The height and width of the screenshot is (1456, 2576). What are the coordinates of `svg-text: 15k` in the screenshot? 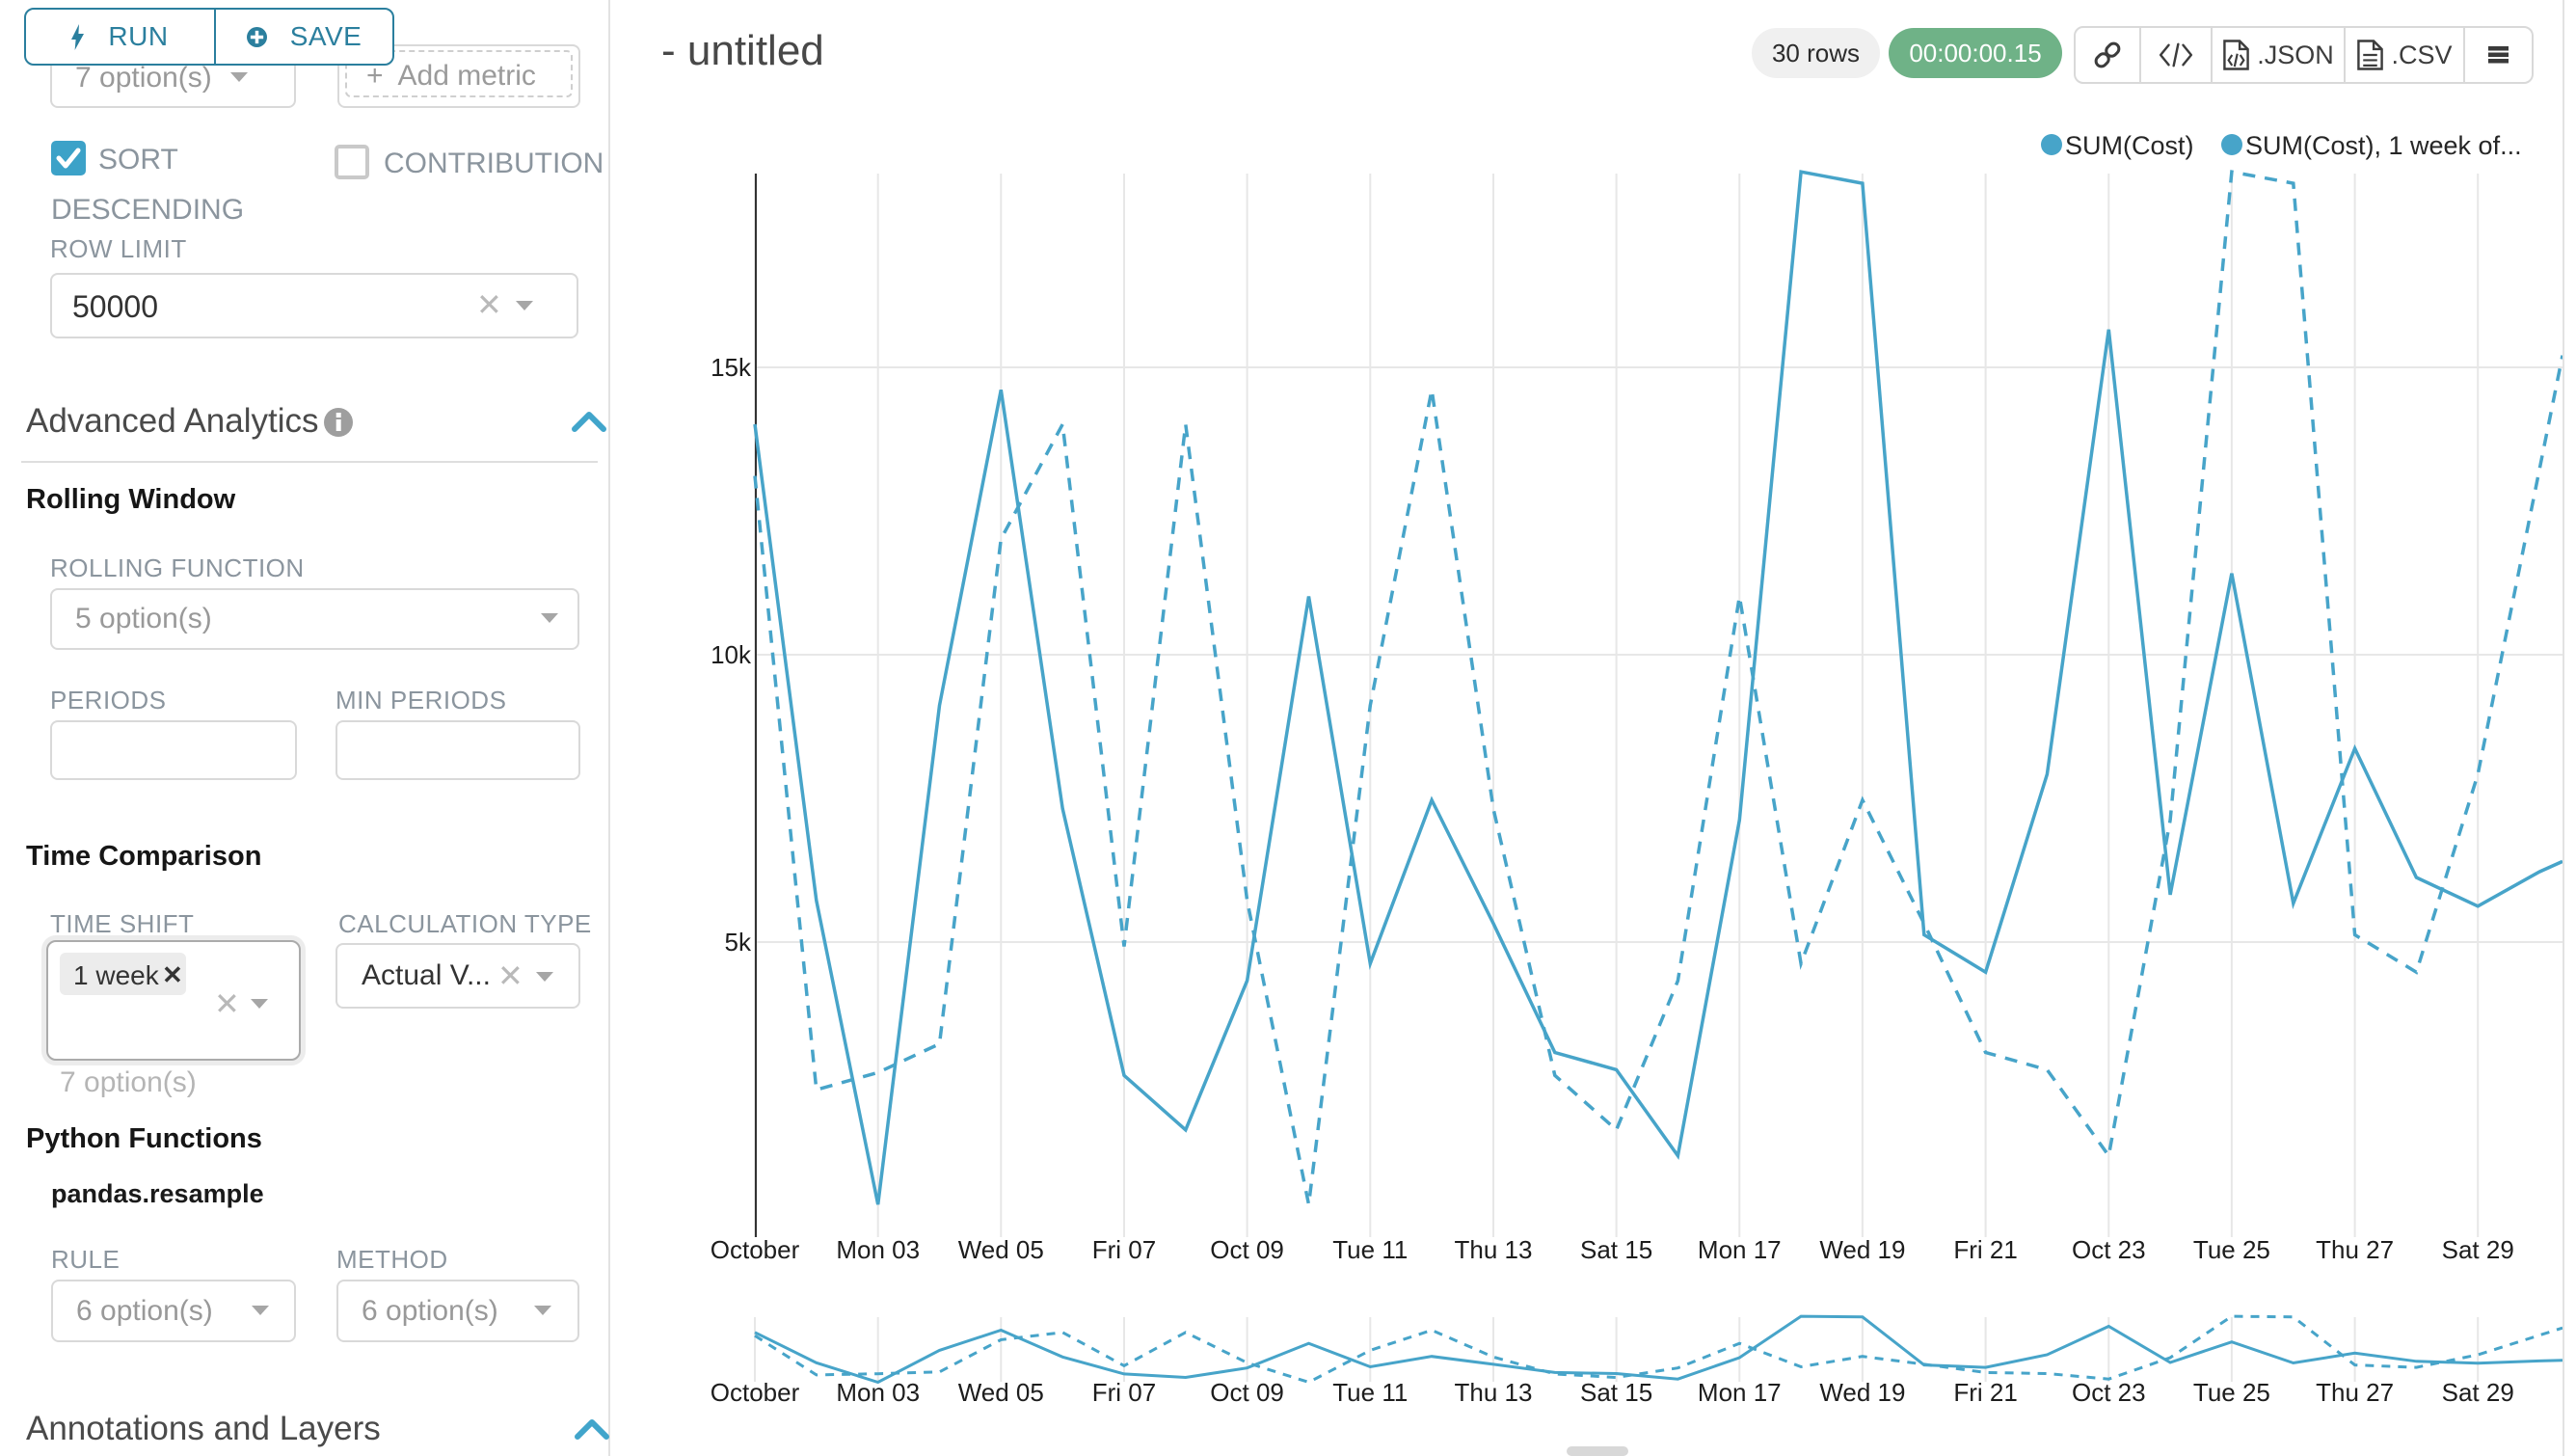 It's located at (732, 367).